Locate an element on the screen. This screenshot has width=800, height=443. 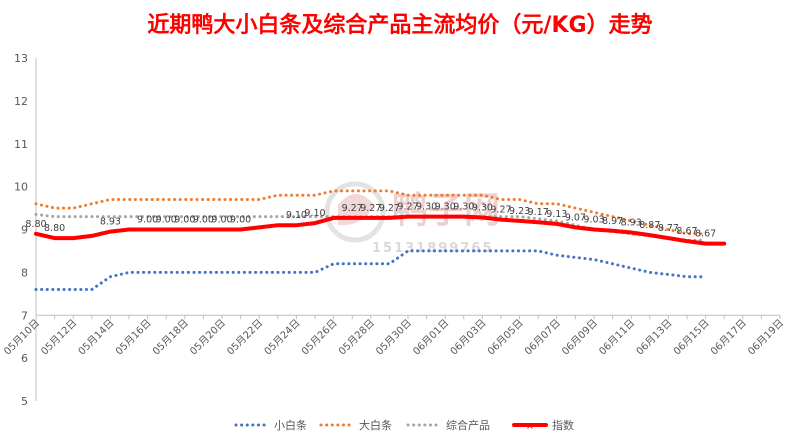
legend-marker-icon: × is located at coordinates (530, 426).